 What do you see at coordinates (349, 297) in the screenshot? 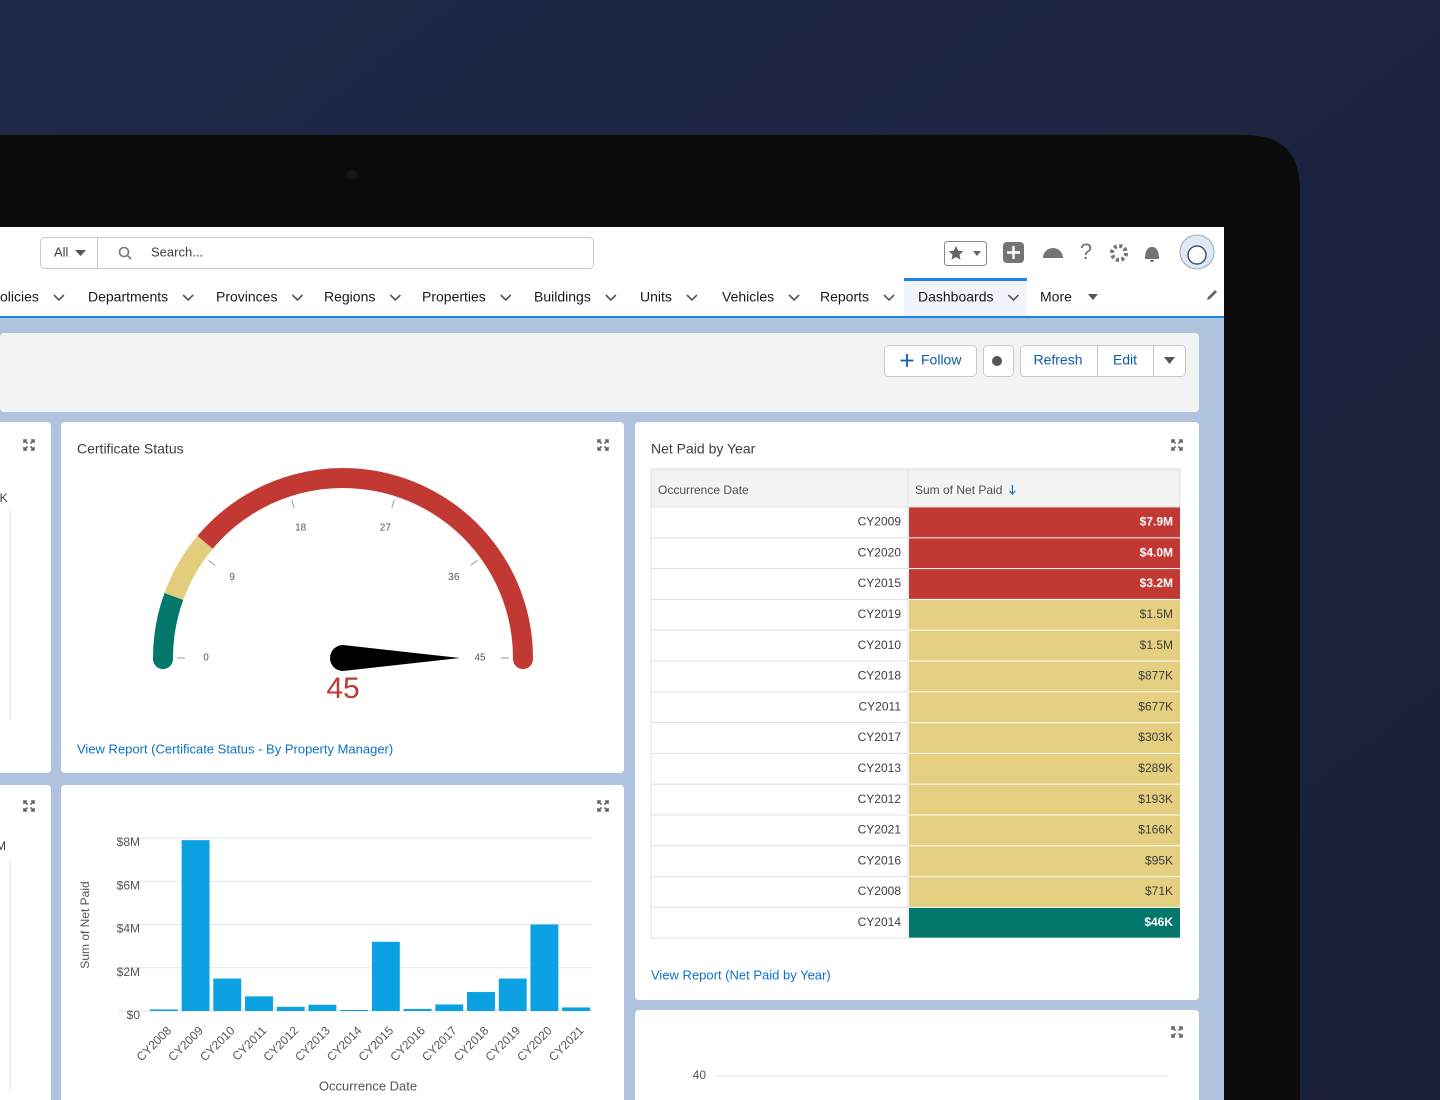
I see `nav-item: Regions` at bounding box center [349, 297].